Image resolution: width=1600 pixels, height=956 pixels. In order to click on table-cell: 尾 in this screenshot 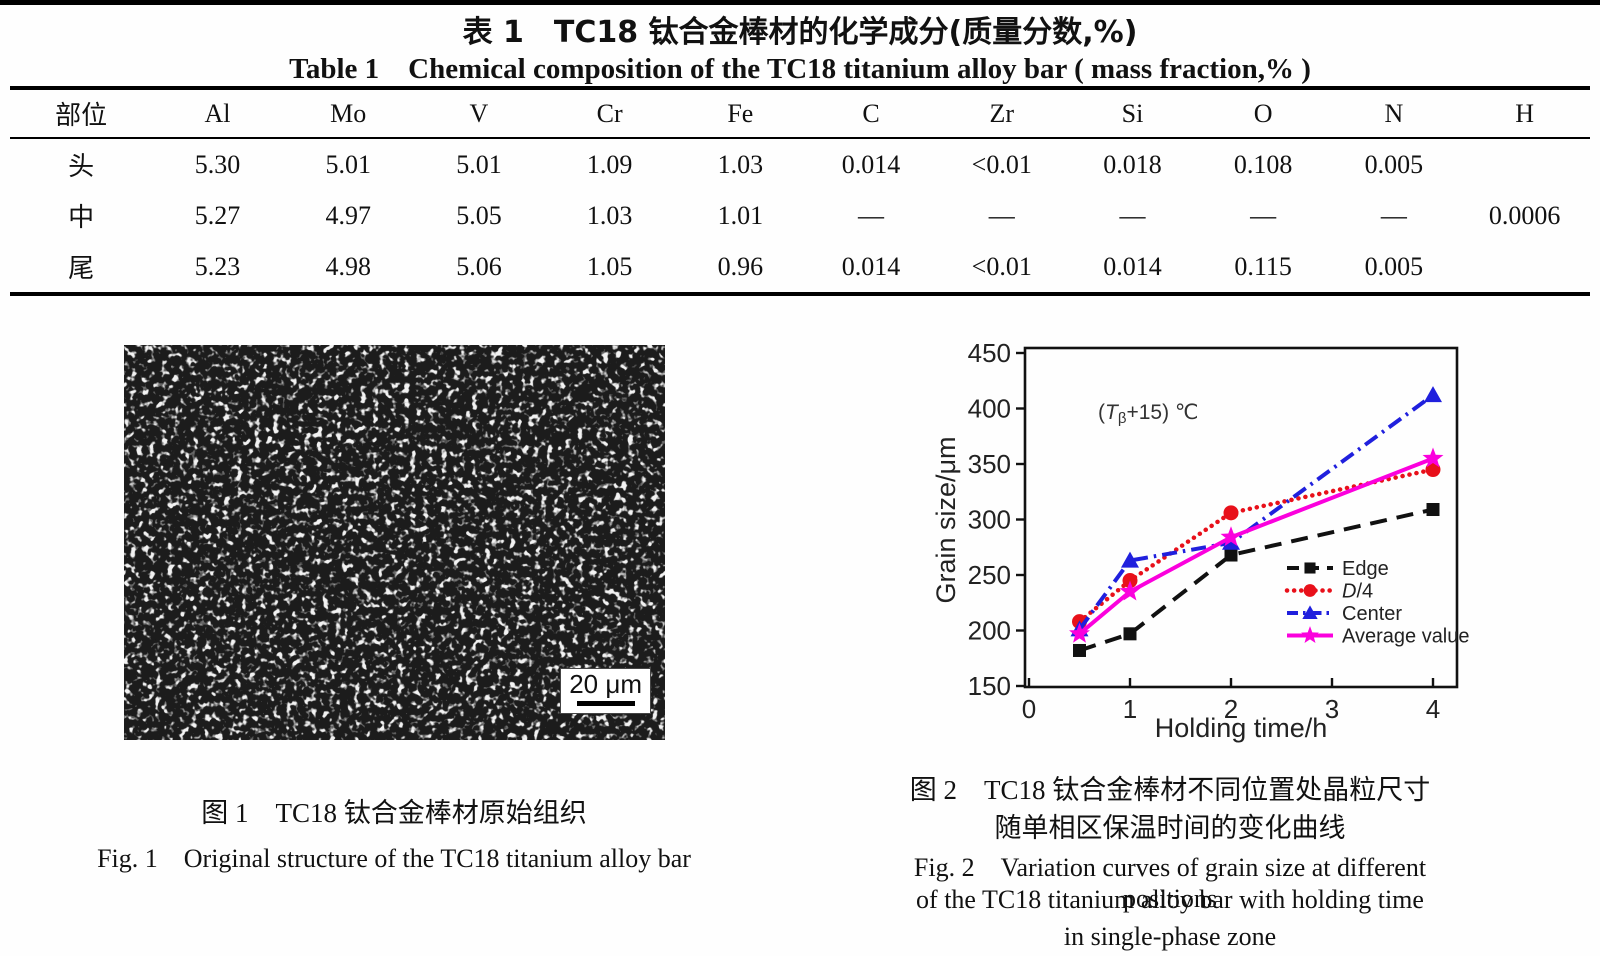, I will do `click(81, 268)`.